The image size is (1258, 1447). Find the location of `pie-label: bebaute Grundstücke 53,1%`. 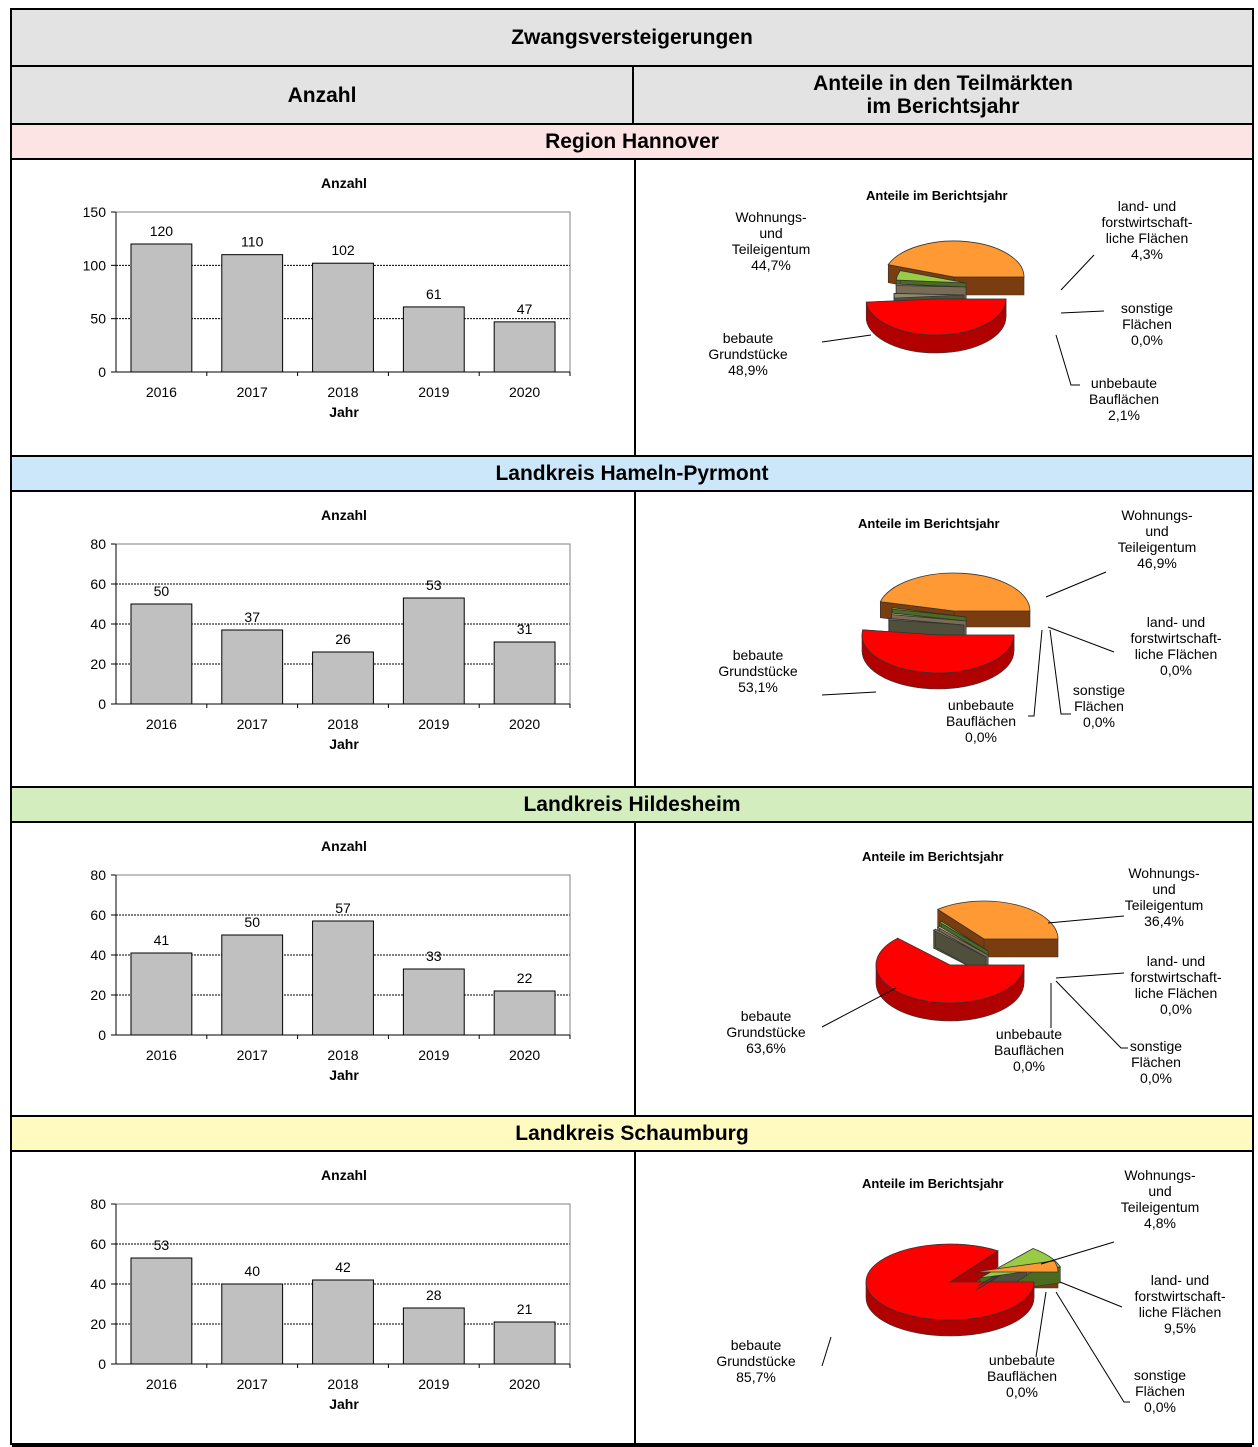

pie-label: bebaute Grundstücke 53,1% is located at coordinates (758, 671).